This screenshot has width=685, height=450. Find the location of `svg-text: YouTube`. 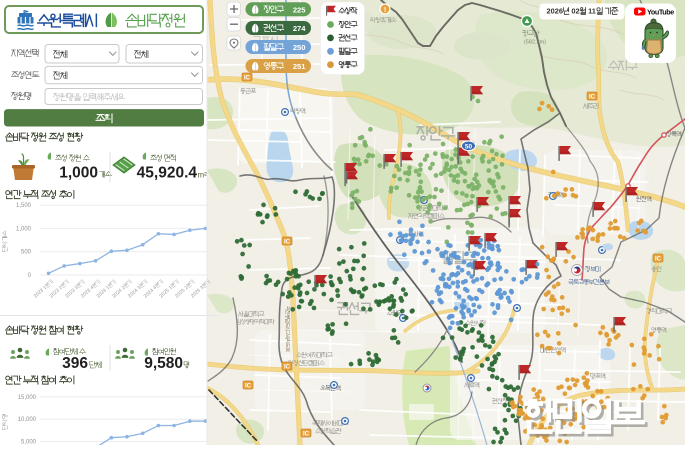

svg-text: YouTube is located at coordinates (660, 11).